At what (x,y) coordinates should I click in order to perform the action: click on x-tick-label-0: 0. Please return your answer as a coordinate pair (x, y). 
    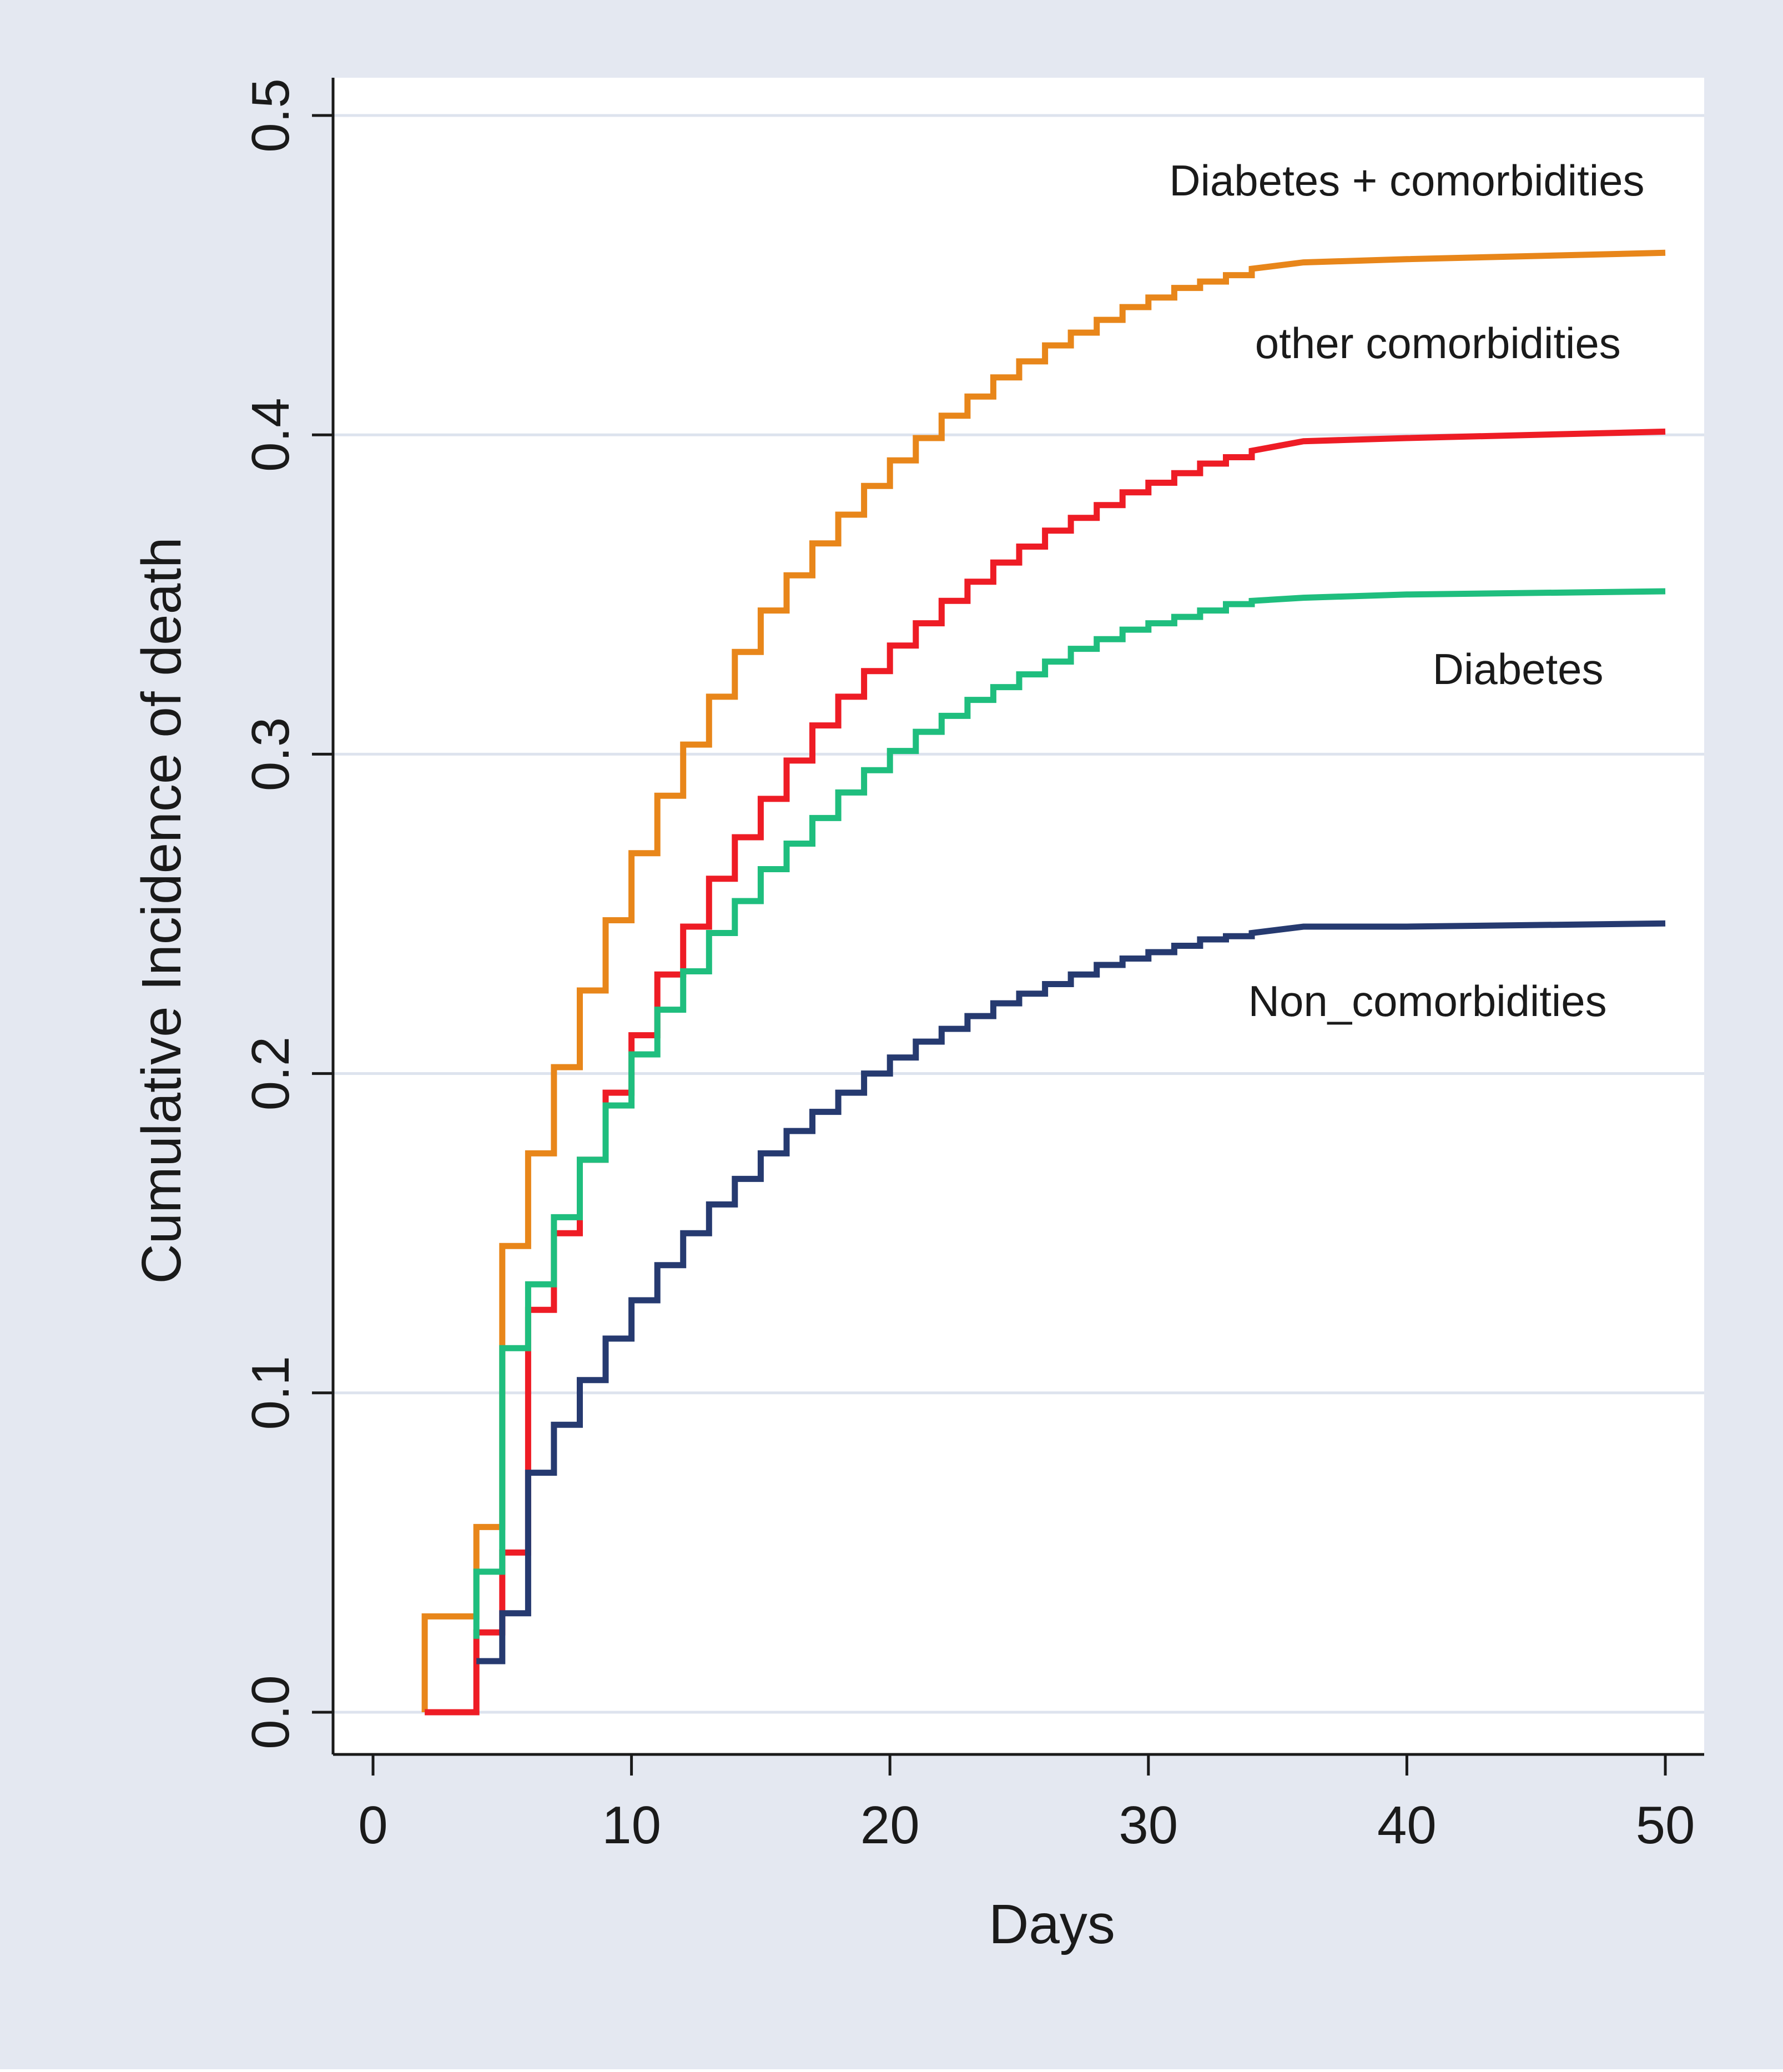
    Looking at the image, I should click on (372, 1826).